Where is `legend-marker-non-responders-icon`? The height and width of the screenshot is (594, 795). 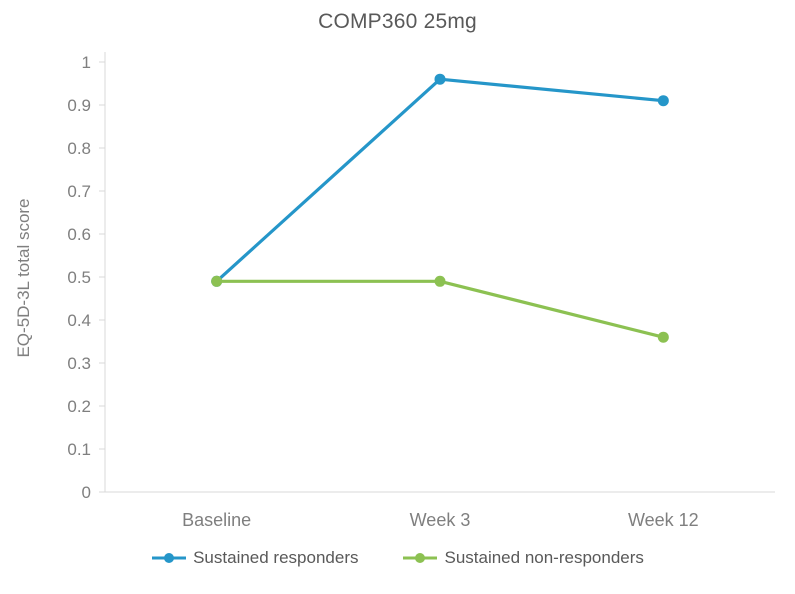 legend-marker-non-responders-icon is located at coordinates (420, 558).